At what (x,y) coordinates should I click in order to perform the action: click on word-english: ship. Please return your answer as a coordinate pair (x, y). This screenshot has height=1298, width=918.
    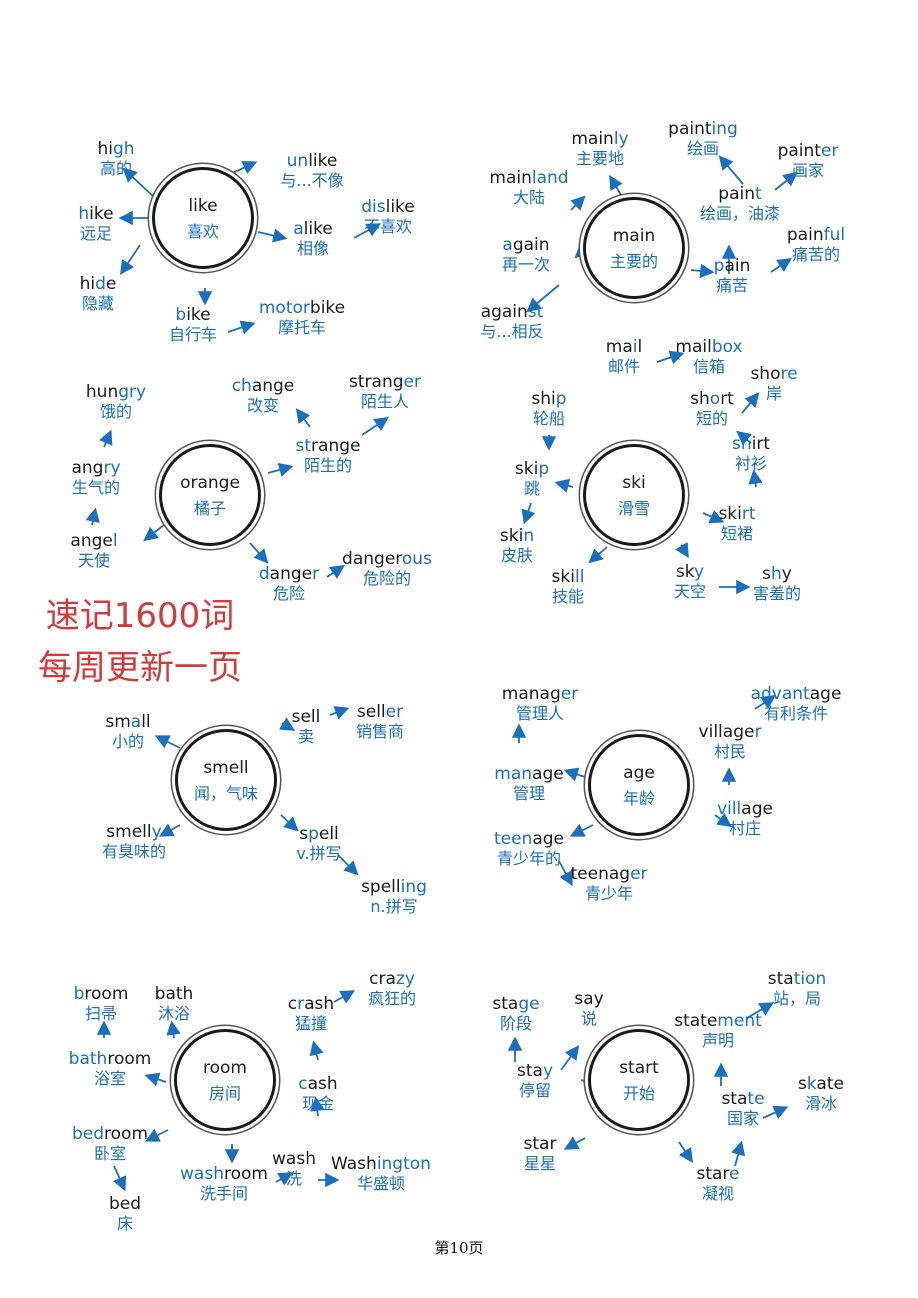
    Looking at the image, I should click on (549, 399).